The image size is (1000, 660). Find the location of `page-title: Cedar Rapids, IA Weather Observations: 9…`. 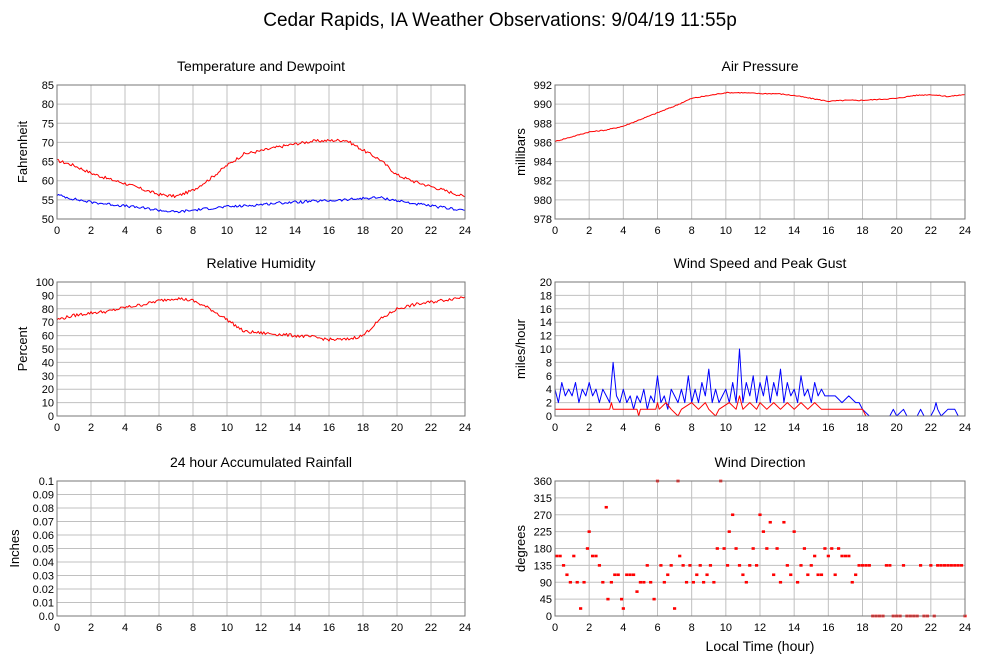

page-title: Cedar Rapids, IA Weather Observations: 9… is located at coordinates (500, 20).